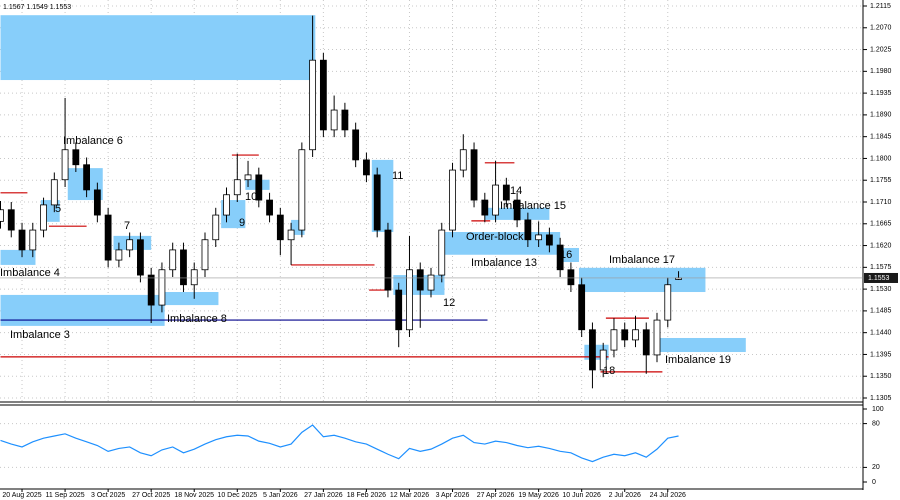 Image resolution: width=900 pixels, height=500 pixels. Describe the element at coordinates (698, 360) in the screenshot. I see `annotation: Imbalance 19` at that location.